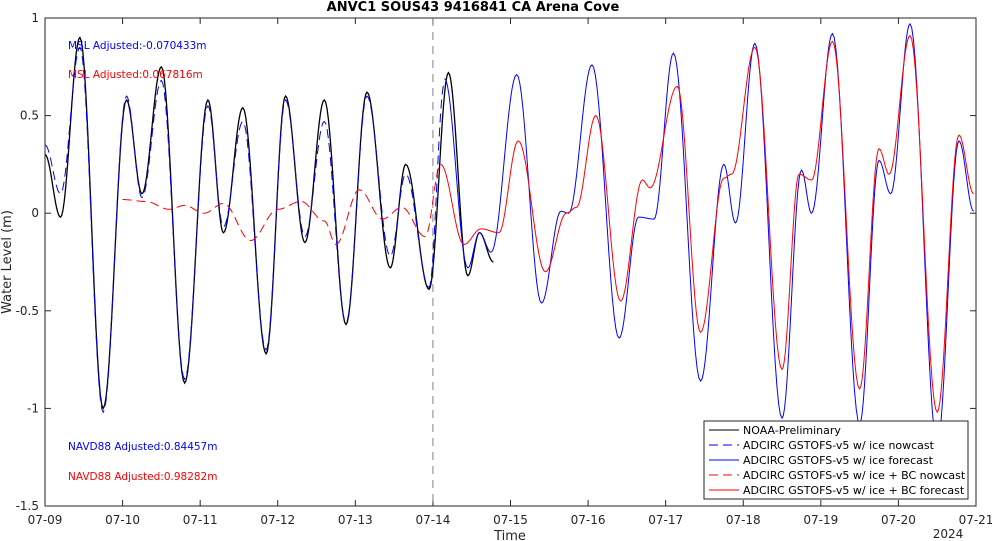 Image resolution: width=992 pixels, height=541 pixels. What do you see at coordinates (142, 477) in the screenshot?
I see `navd88-adjusted-red-label: NAVD88 Adjusted:0.98282m` at bounding box center [142, 477].